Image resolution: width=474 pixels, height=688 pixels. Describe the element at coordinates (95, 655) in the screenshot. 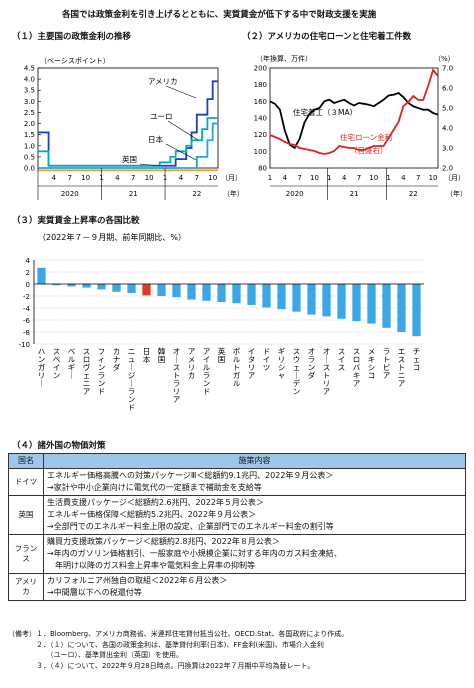

I see `note-line: （ユーロ）、基準貸出金利（英国）を使用。` at that location.